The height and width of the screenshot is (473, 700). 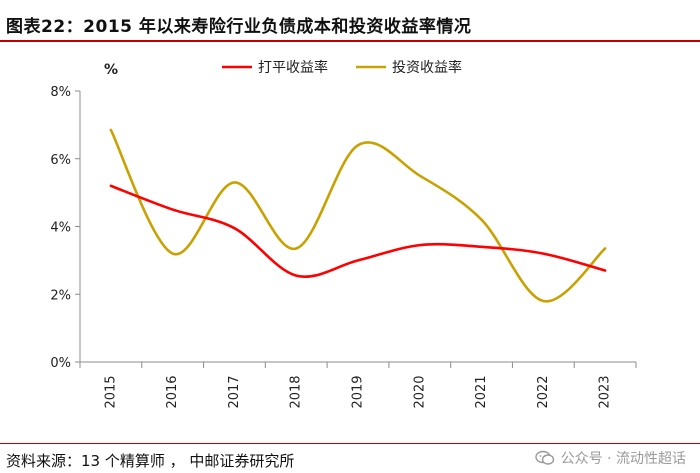 I want to click on y-tick-label: 2%, so click(x=60, y=295).